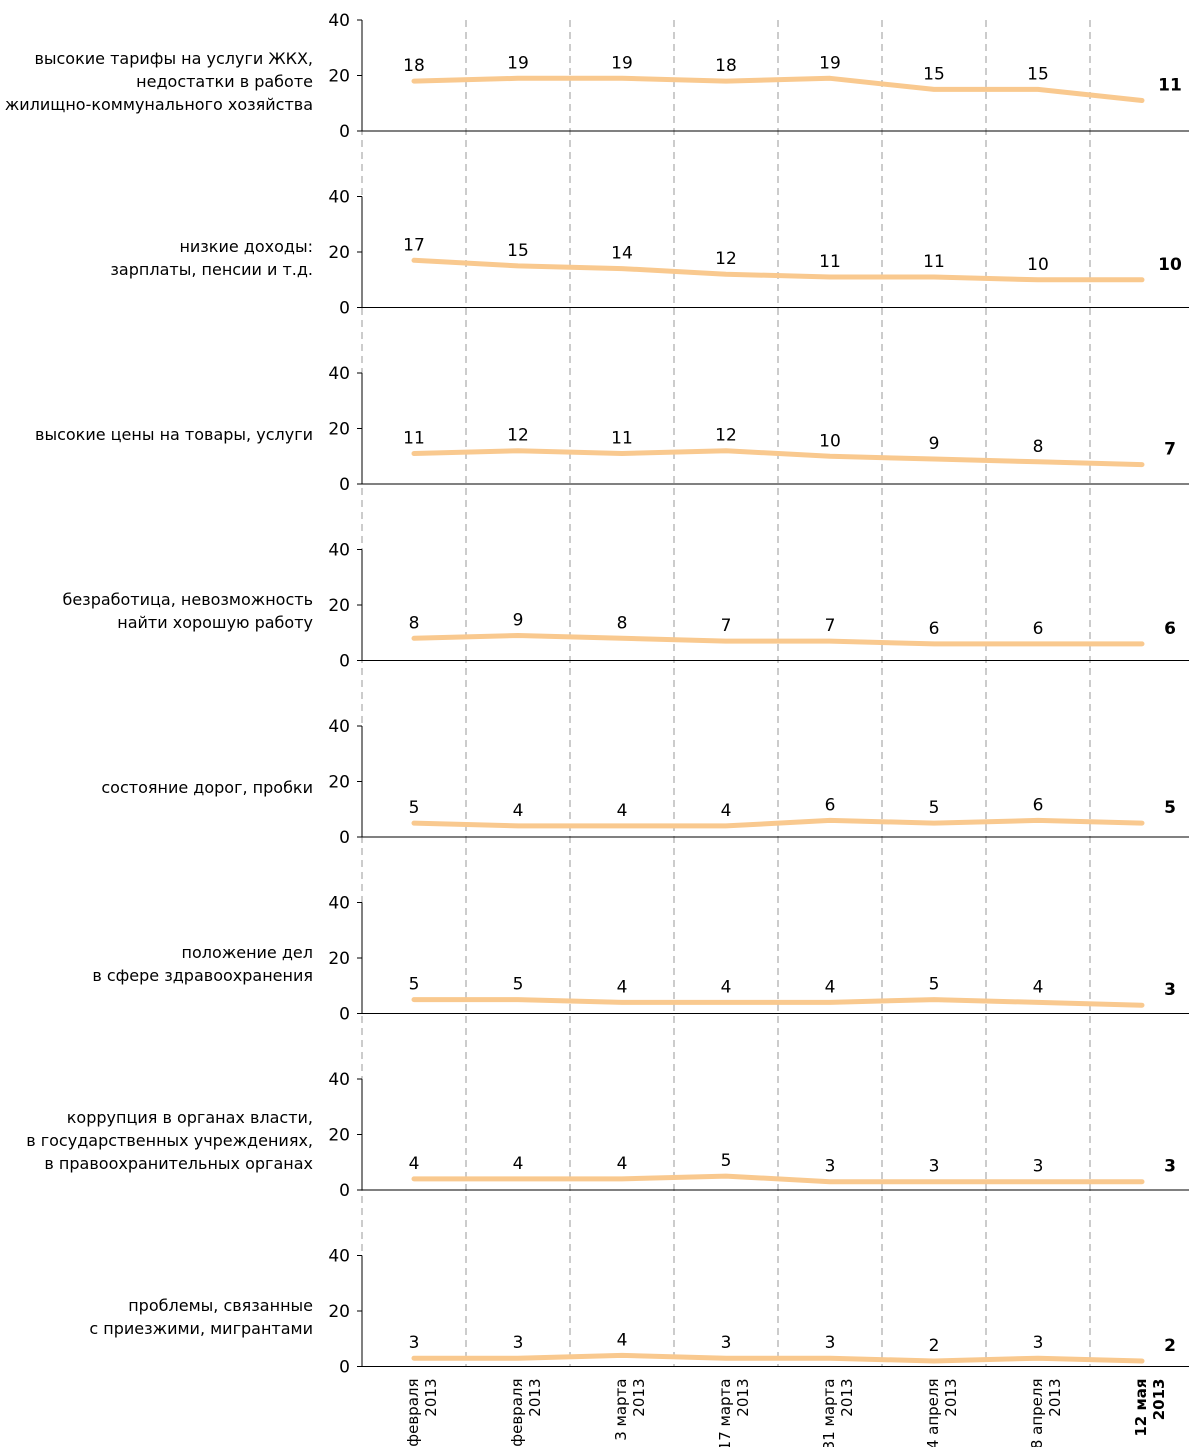 The width and height of the screenshot is (1189, 1451). Describe the element at coordinates (414, 245) in the screenshot. I see `data-label: 17` at that location.